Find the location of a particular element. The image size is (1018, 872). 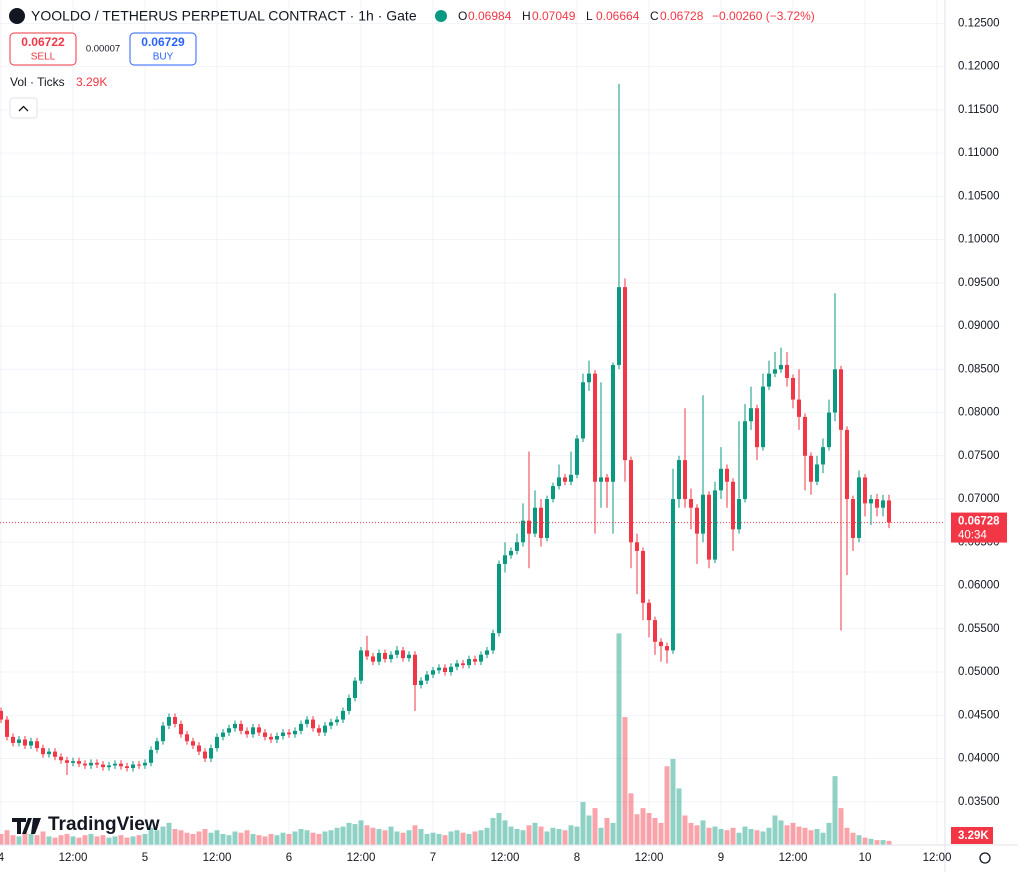

last-price-label: 0.06728 is located at coordinates (979, 522).